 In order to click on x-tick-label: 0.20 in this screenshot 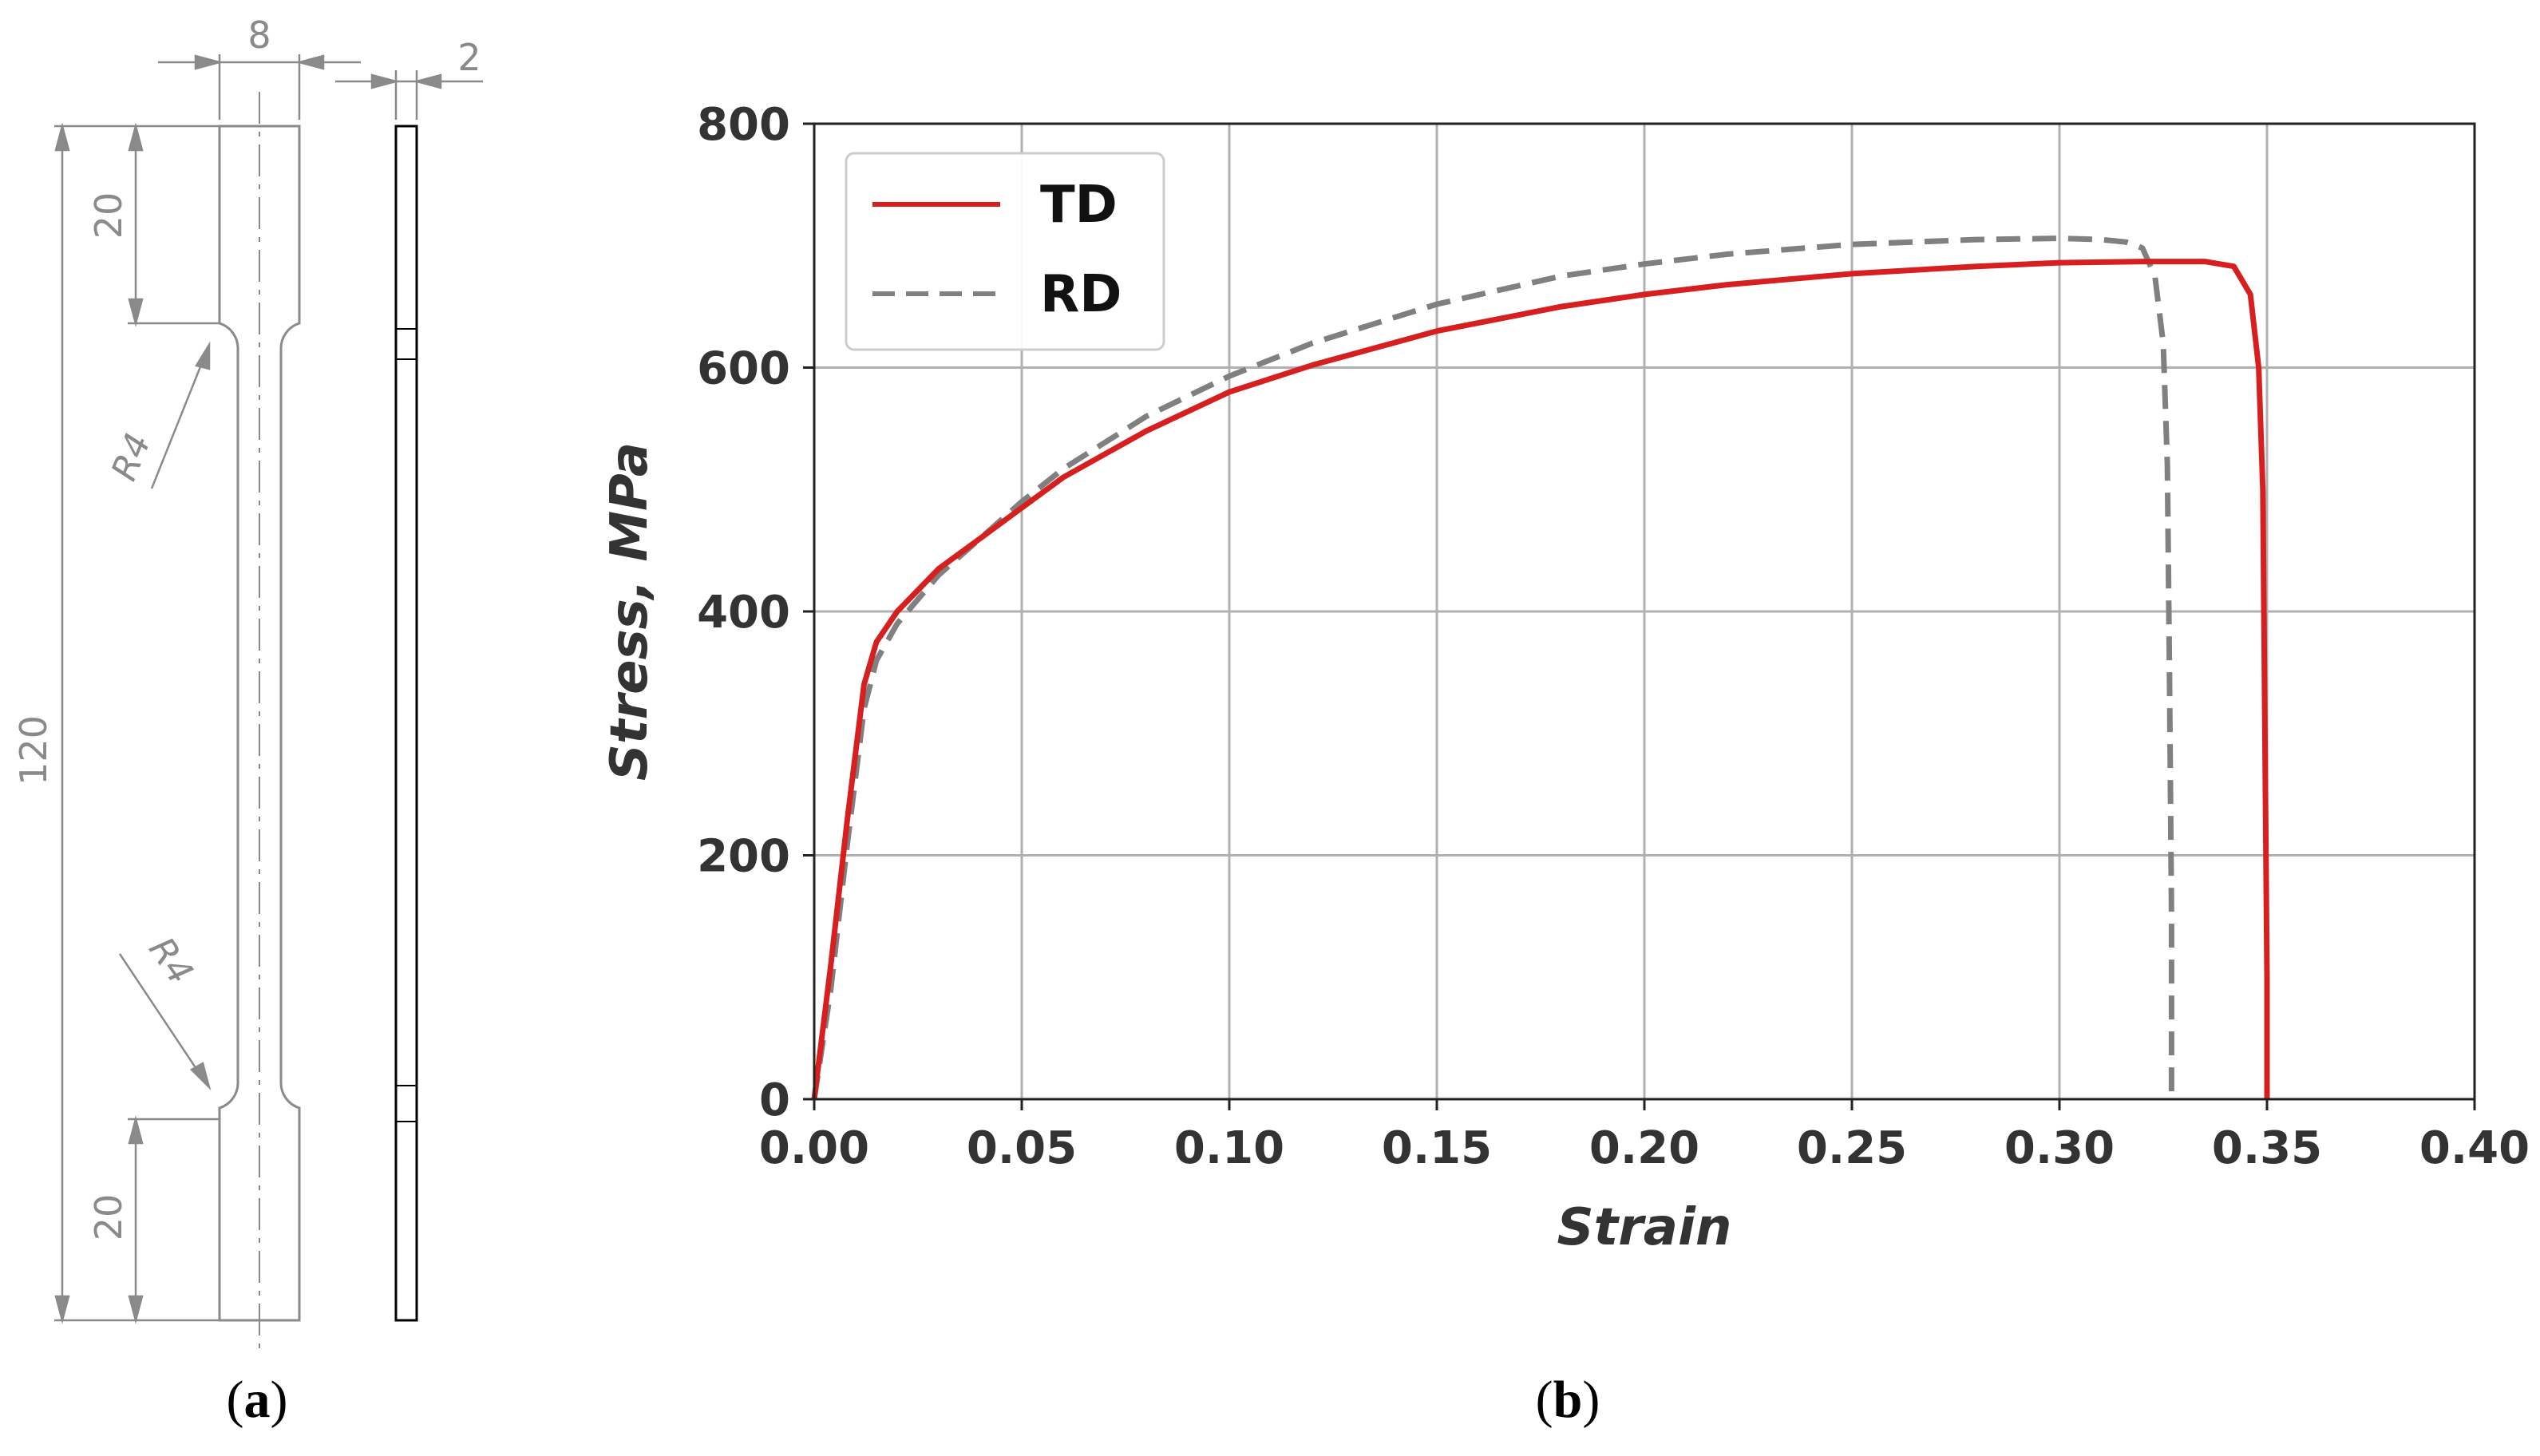, I will do `click(1644, 1148)`.